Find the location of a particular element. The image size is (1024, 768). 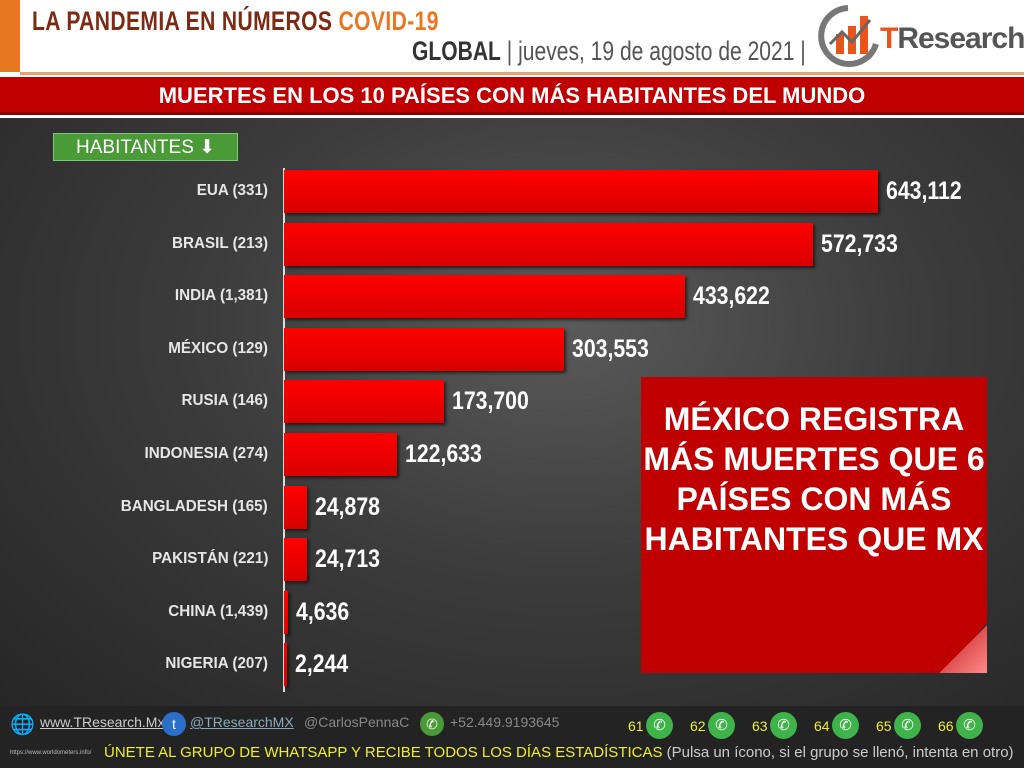

group-number: 65 is located at coordinates (884, 726).